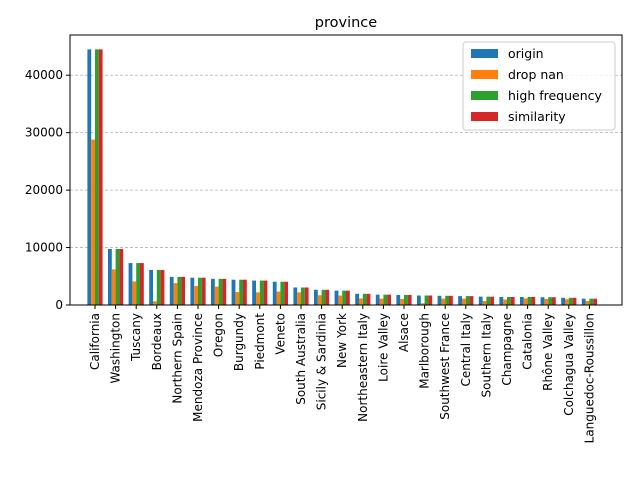 Image resolution: width=640 pixels, height=480 pixels. What do you see at coordinates (589, 378) in the screenshot?
I see `x-tick-label: Languedoc-Roussillon` at bounding box center [589, 378].